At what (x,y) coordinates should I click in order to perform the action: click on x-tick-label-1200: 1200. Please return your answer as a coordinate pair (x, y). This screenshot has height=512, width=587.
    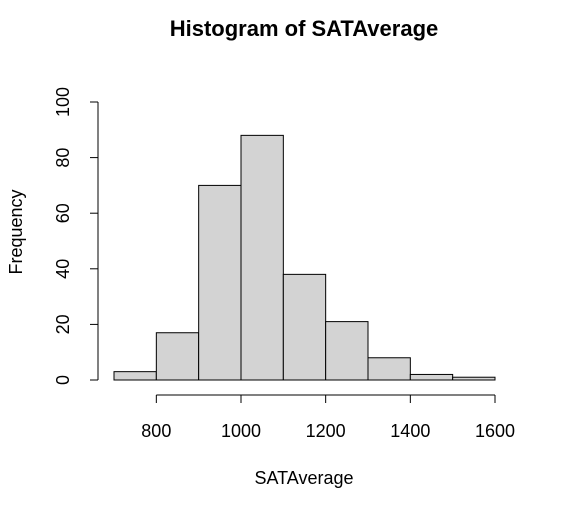
    Looking at the image, I should click on (326, 431).